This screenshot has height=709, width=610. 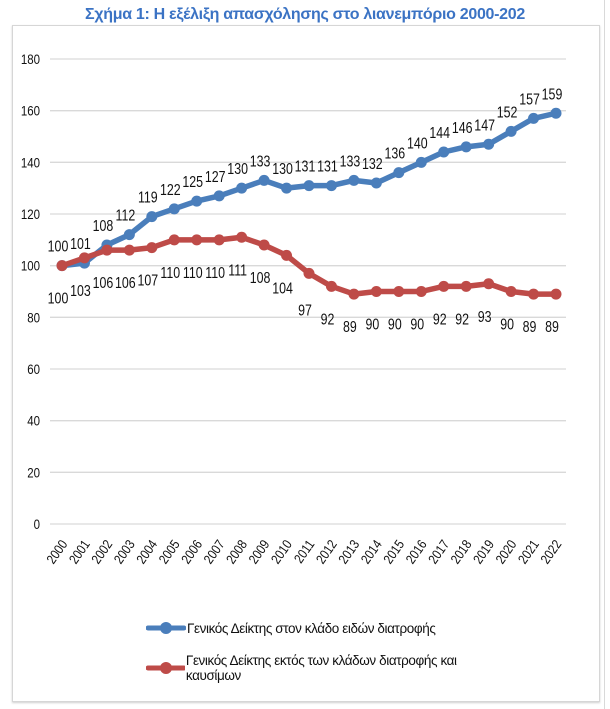 I want to click on x-tick-label: 2017, so click(x=438, y=552).